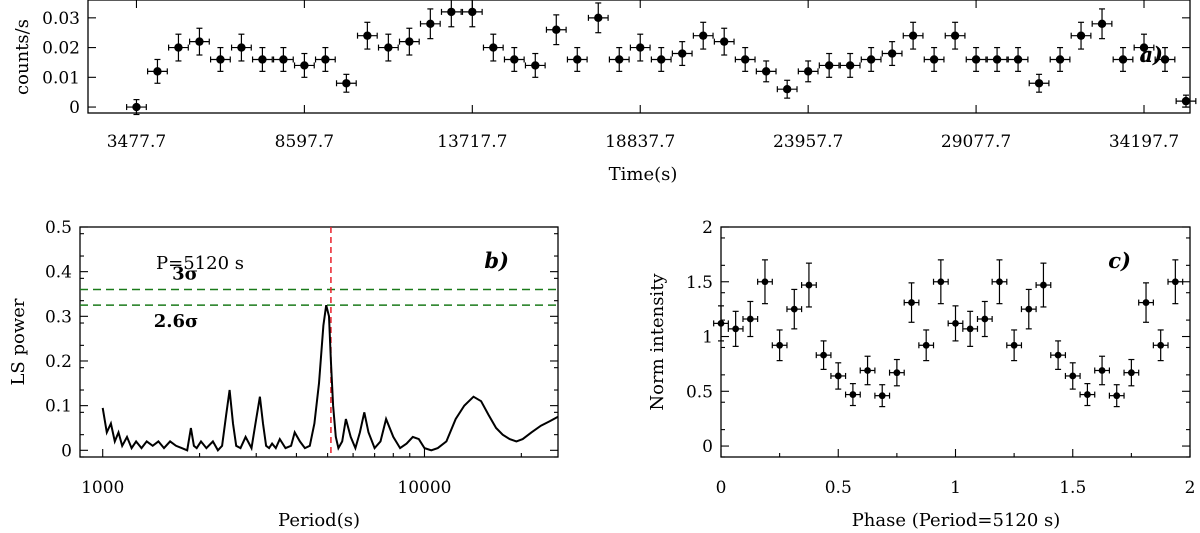 This screenshot has width=1200, height=533. I want to click on x-tick-label: 8597.7, so click(304, 142).